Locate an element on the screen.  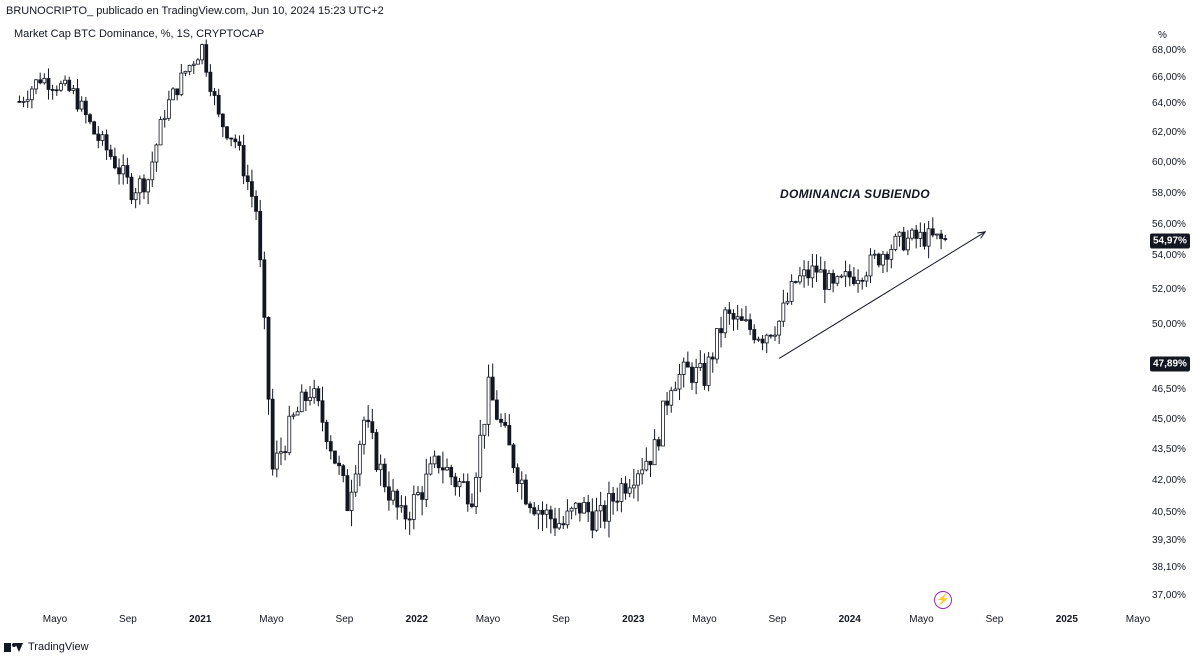
y-tick-label: 50,00% is located at coordinates (1169, 324).